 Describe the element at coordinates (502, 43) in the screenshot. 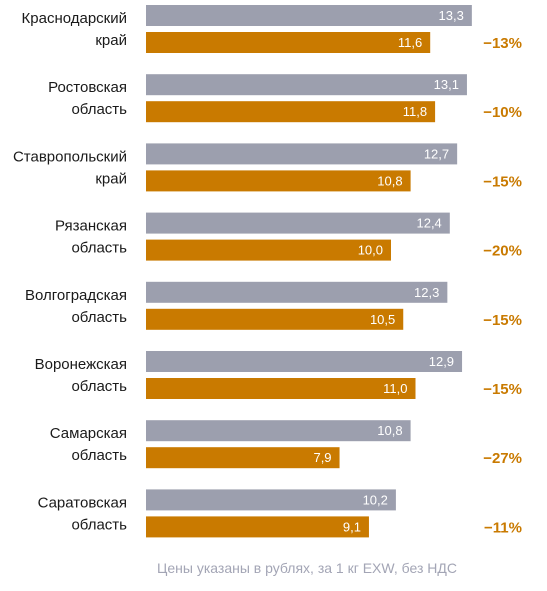

I see `change-label: −13%` at that location.